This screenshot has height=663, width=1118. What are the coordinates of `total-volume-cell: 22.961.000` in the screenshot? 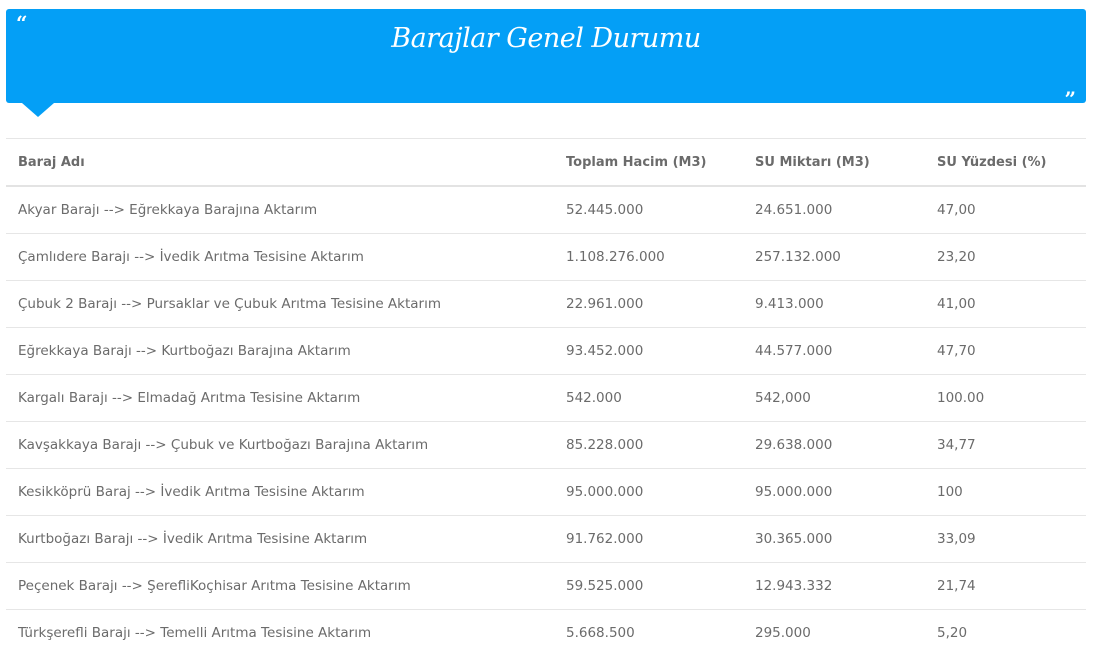 It's located at (648, 304).